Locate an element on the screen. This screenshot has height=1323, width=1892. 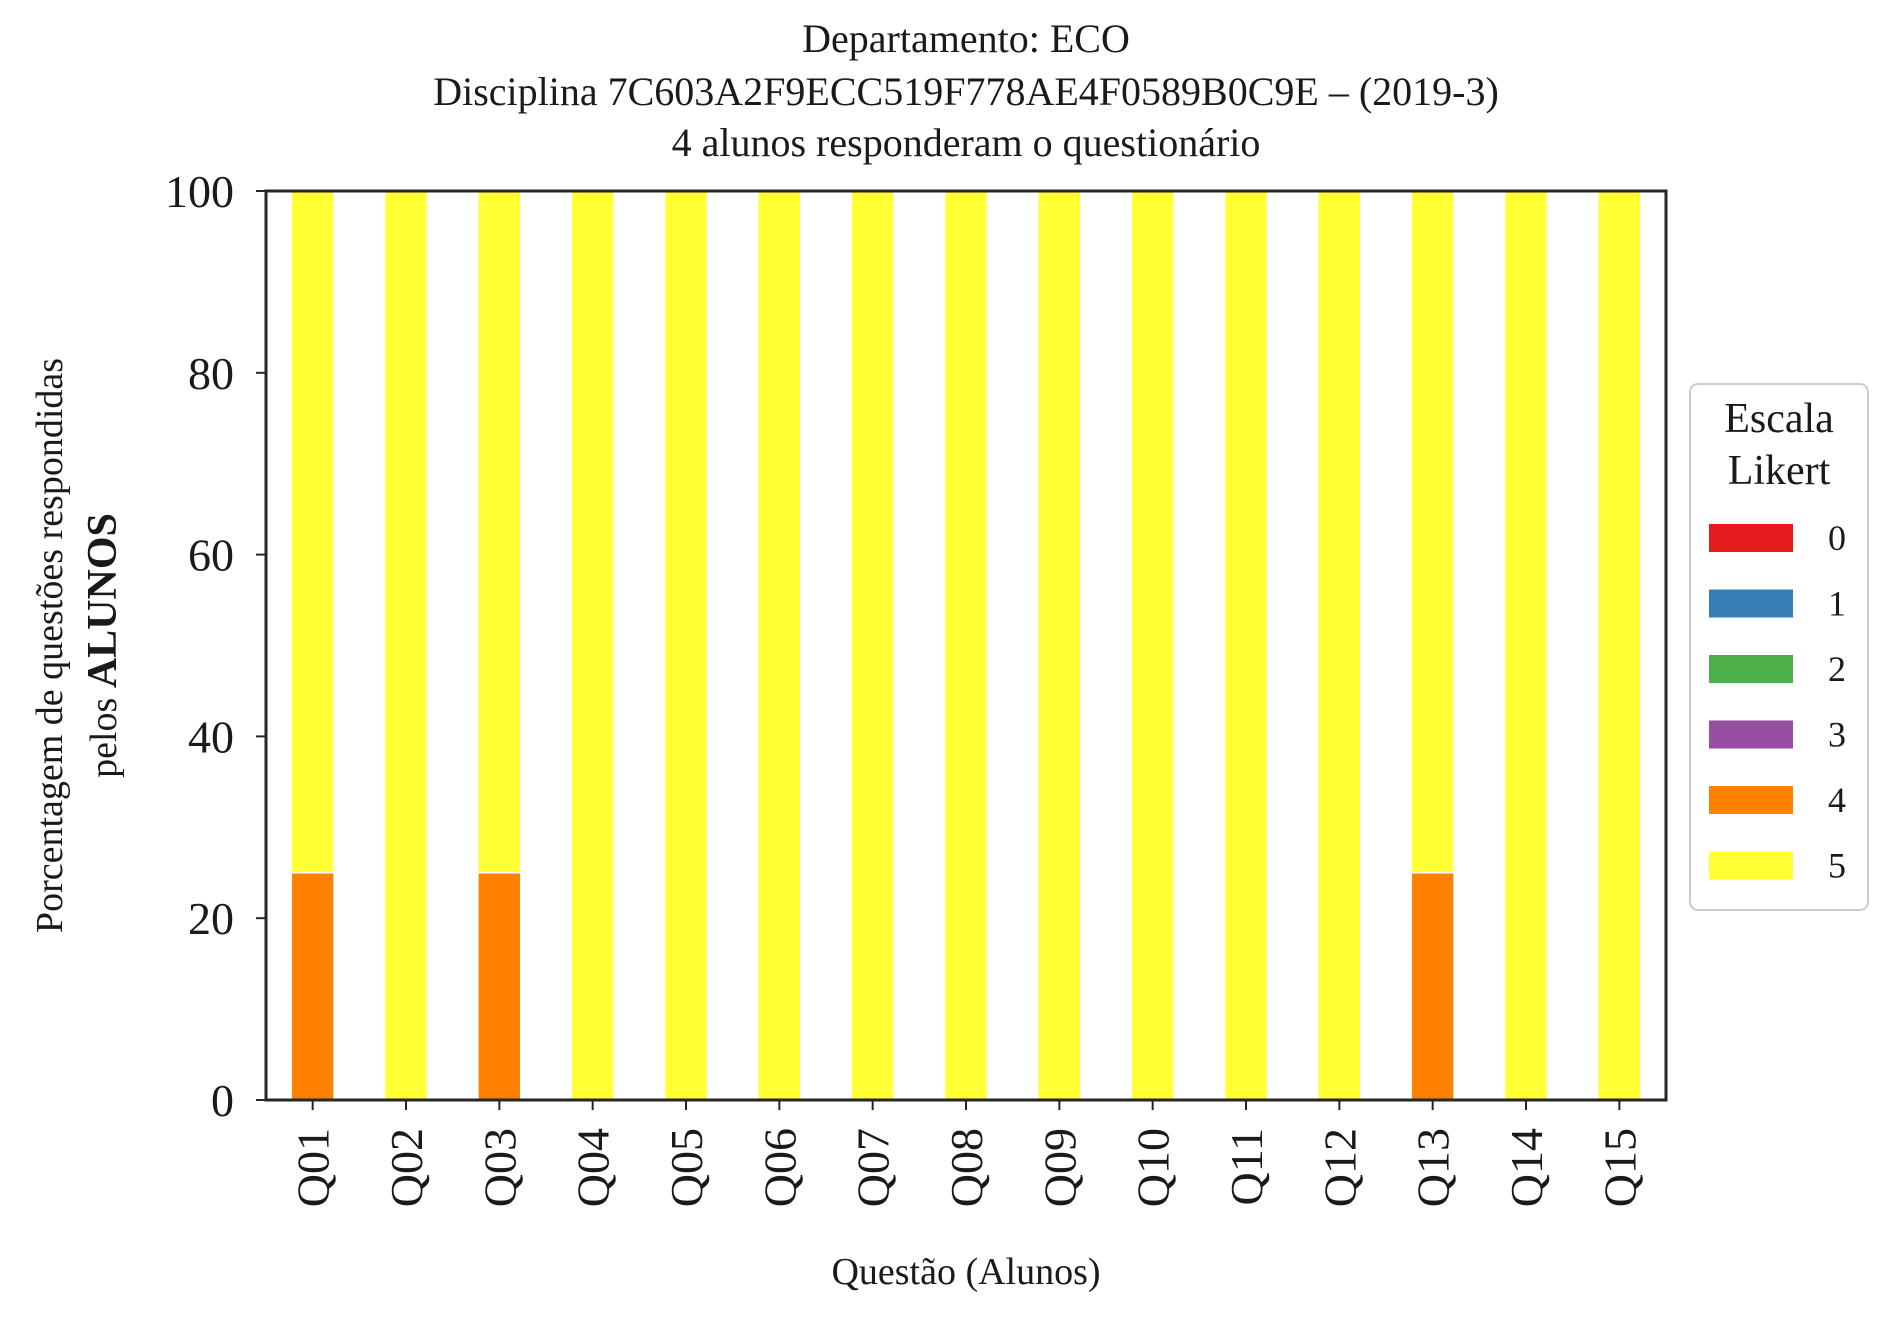
legend-title-line-1: Escala is located at coordinates (1779, 419).